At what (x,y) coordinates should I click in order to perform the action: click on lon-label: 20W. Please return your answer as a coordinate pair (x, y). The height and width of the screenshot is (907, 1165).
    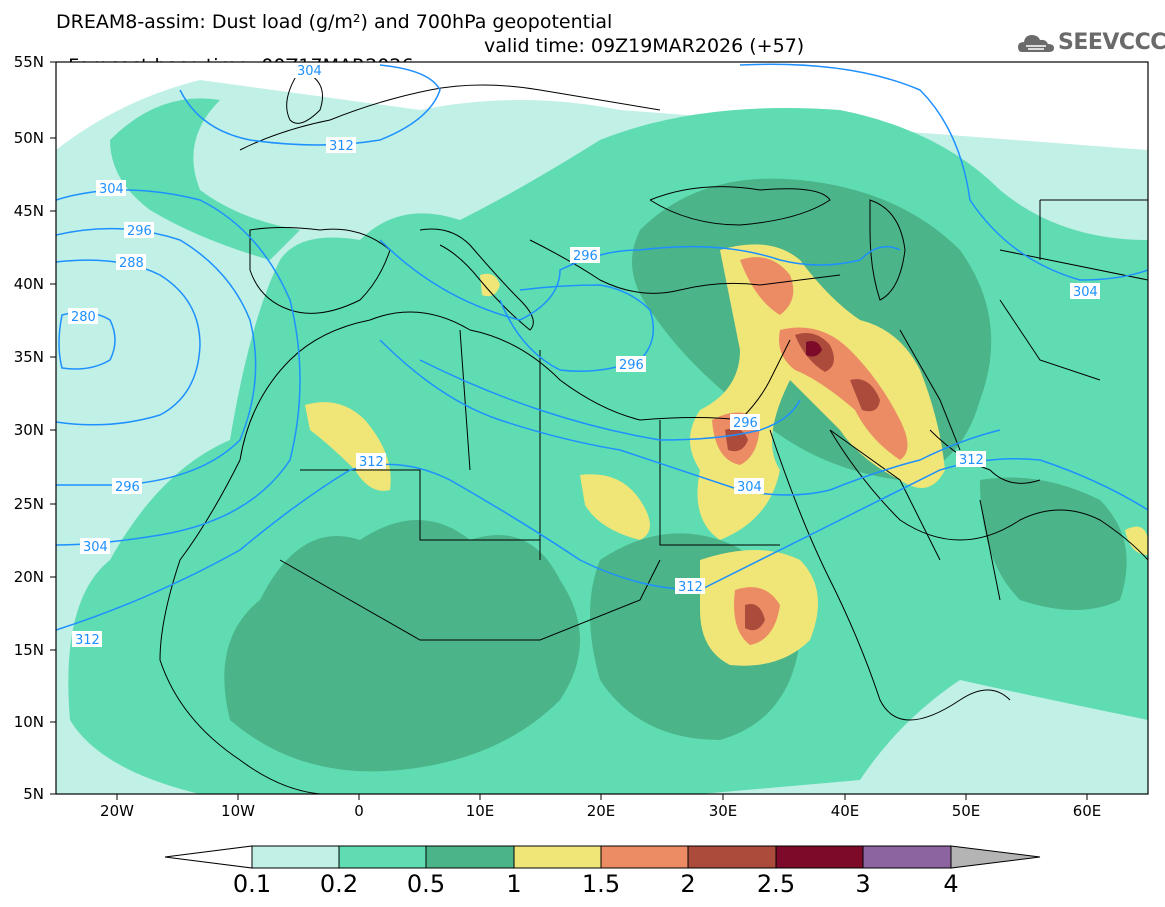
    Looking at the image, I should click on (117, 811).